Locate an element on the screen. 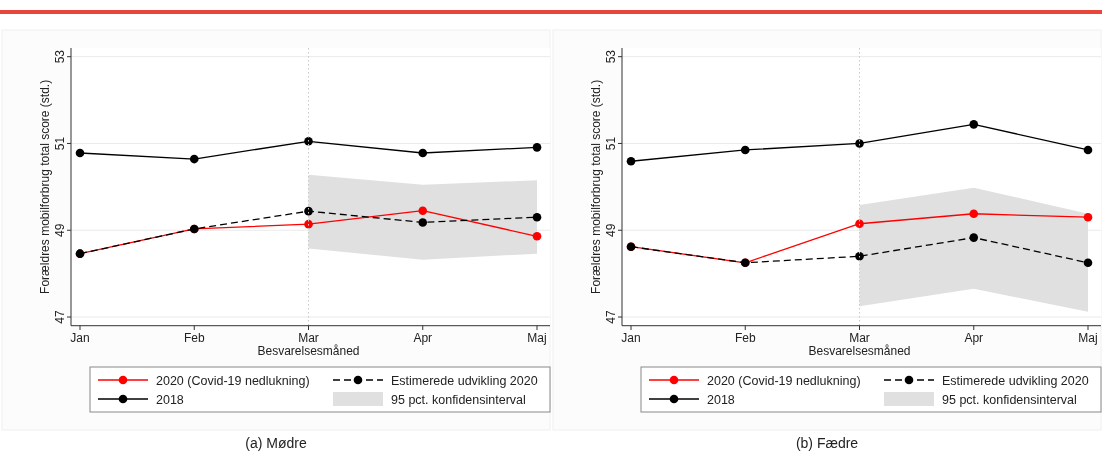 This screenshot has width=1102, height=461. text: (b) Fædre is located at coordinates (827, 443).